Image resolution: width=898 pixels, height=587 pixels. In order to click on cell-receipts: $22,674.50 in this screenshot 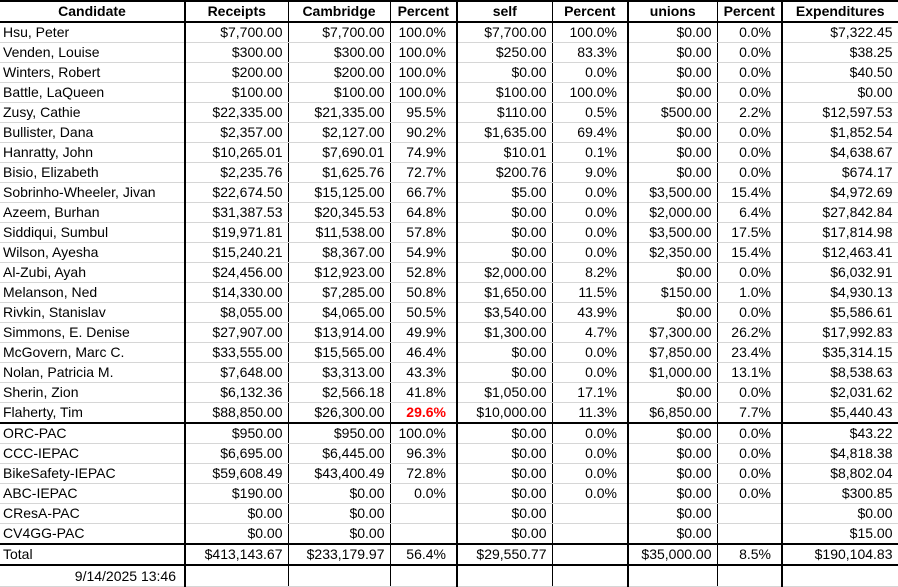, I will do `click(237, 192)`.